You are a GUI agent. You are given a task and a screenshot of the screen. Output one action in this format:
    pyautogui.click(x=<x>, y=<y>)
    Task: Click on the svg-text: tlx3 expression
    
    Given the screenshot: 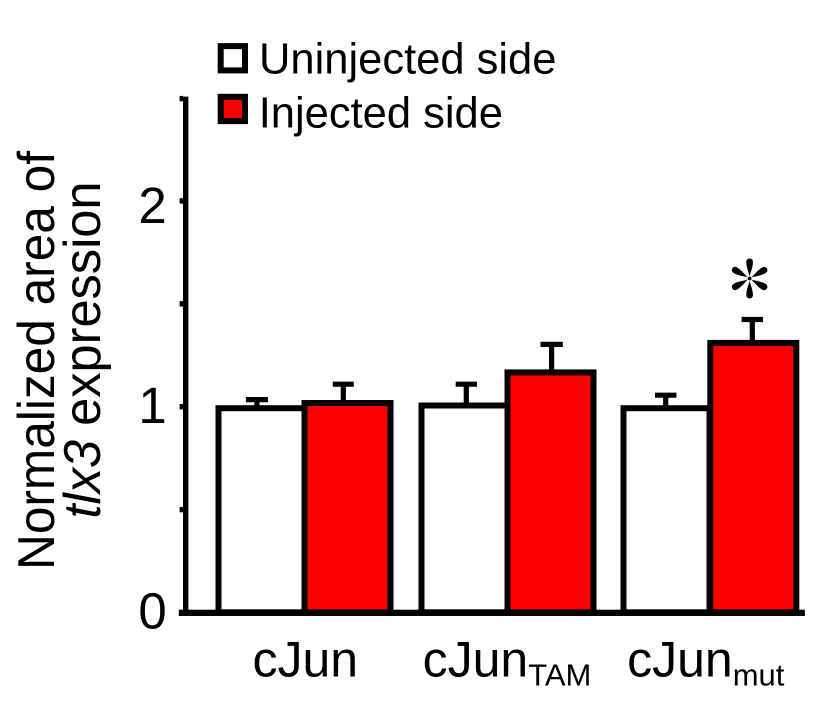 What is the action you would take?
    pyautogui.click(x=83, y=350)
    